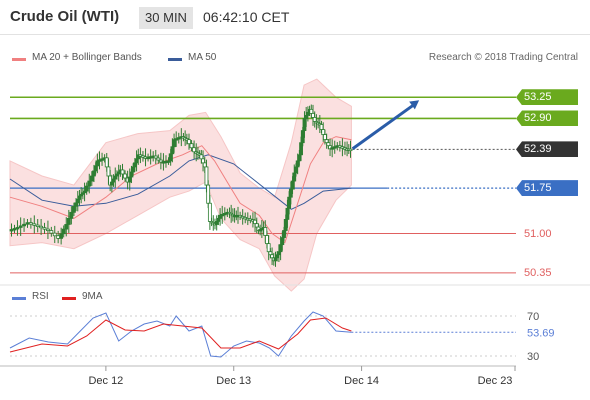  I want to click on instrument-title: Crude Oil (WTI), so click(65, 16).